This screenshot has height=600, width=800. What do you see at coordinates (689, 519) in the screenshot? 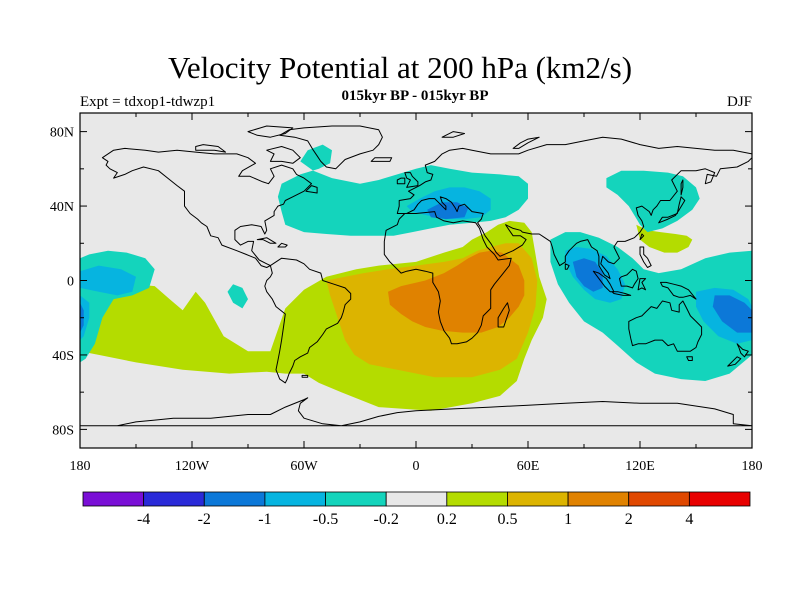
I see `colorbar-label: 4` at bounding box center [689, 519].